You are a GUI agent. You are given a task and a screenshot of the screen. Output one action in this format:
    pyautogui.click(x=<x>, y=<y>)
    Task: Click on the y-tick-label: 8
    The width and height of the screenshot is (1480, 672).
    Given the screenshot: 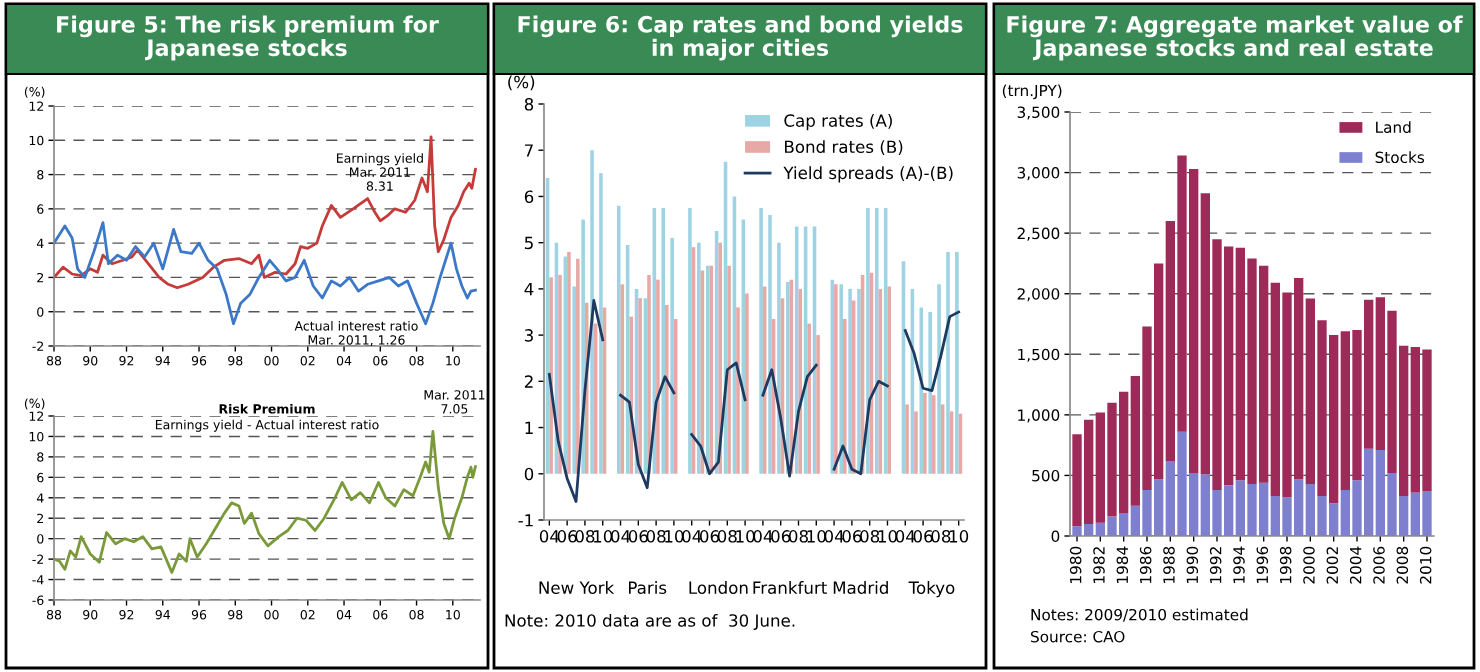 What is the action you would take?
    pyautogui.click(x=529, y=104)
    